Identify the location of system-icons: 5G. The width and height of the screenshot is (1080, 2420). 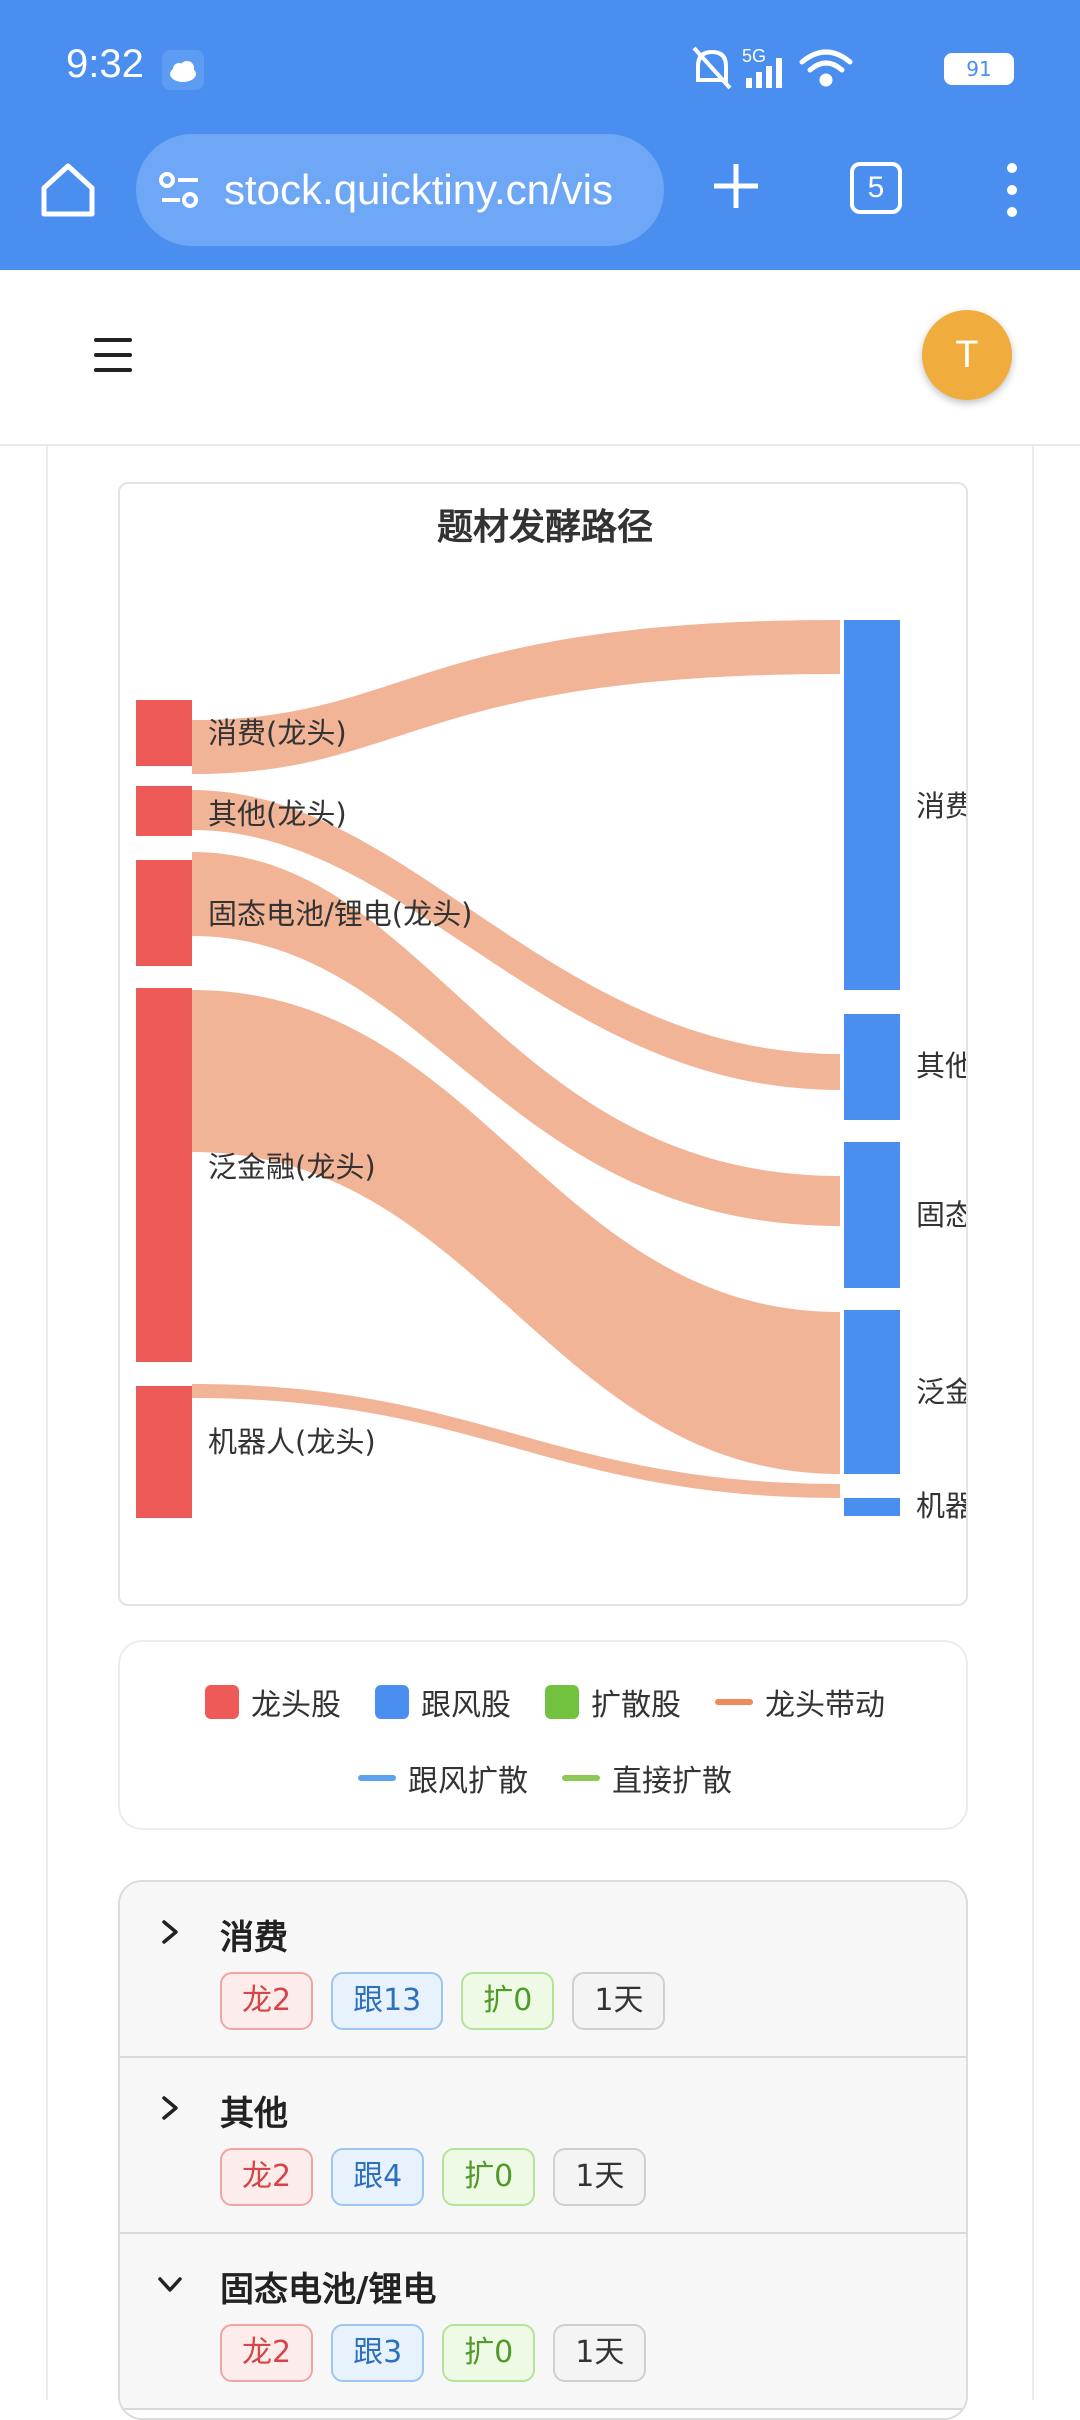
(772, 68).